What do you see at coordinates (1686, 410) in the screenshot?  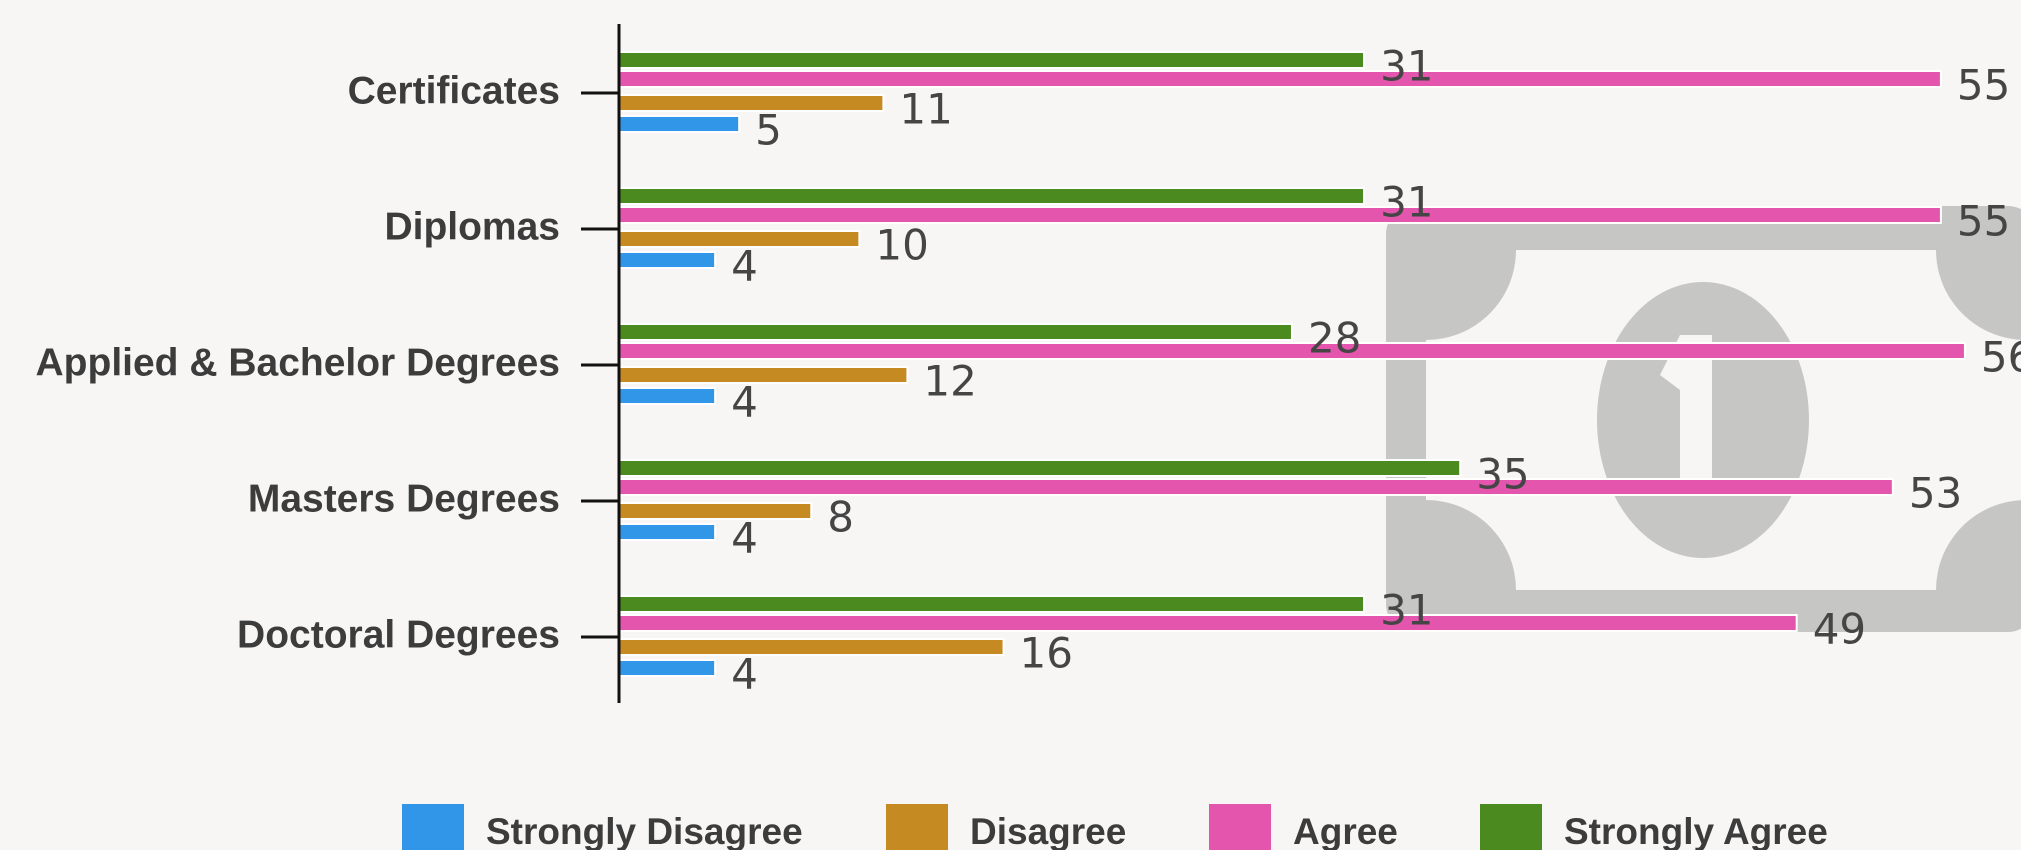 I see `bill-digit` at bounding box center [1686, 410].